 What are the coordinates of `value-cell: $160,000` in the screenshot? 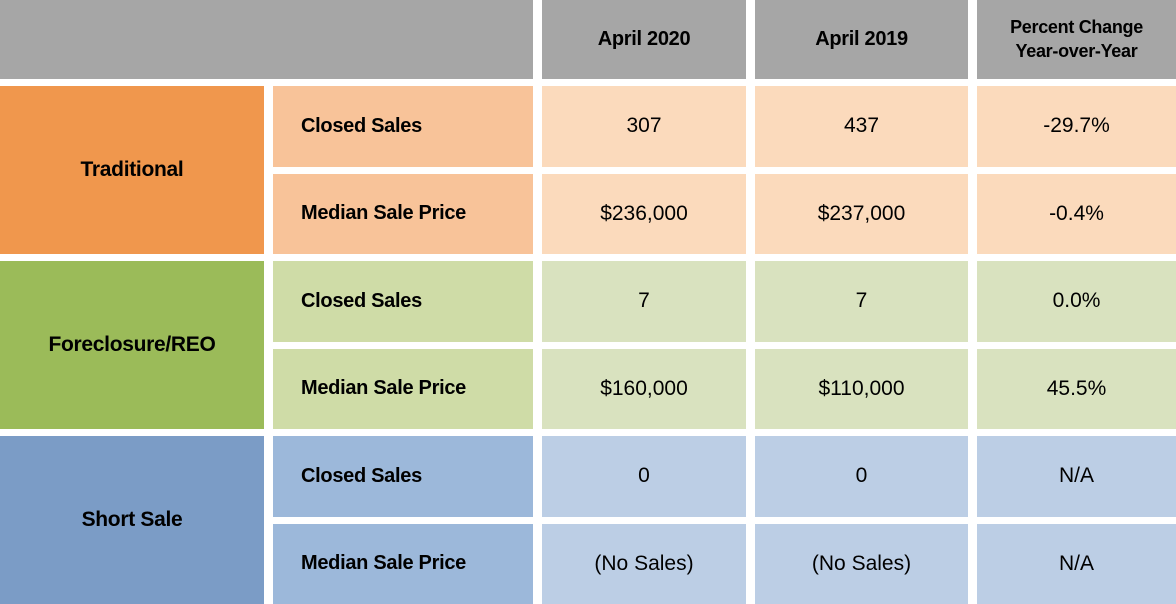 It's located at (644, 388).